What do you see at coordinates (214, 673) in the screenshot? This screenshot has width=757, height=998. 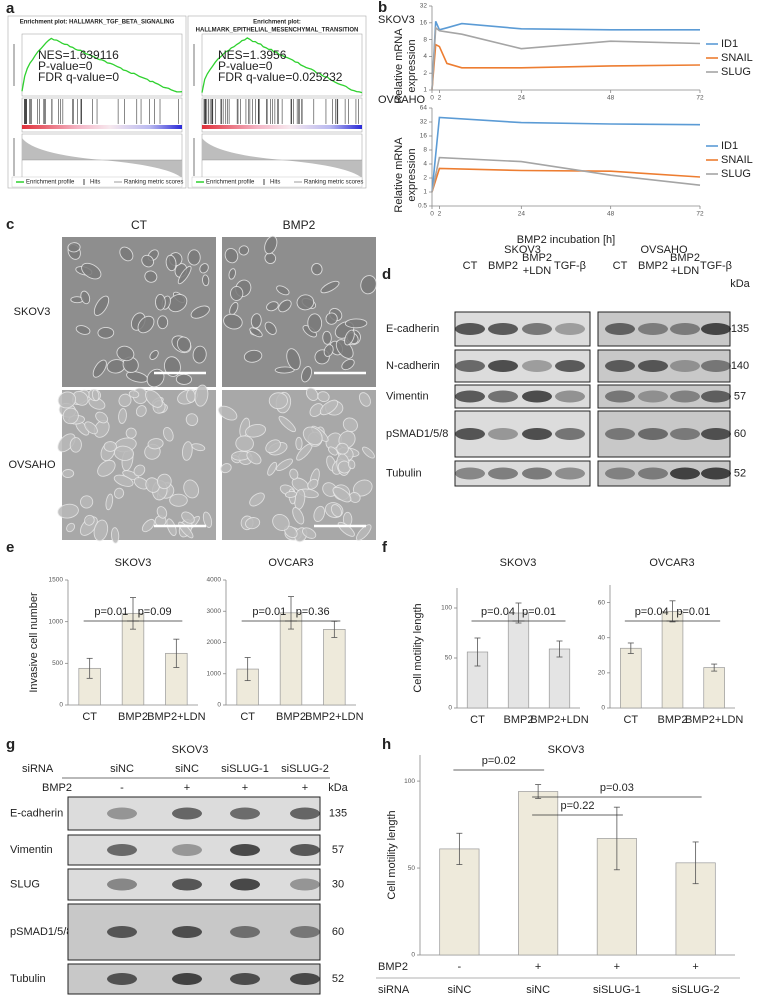 I see `y-tick-label: 1000` at bounding box center [214, 673].